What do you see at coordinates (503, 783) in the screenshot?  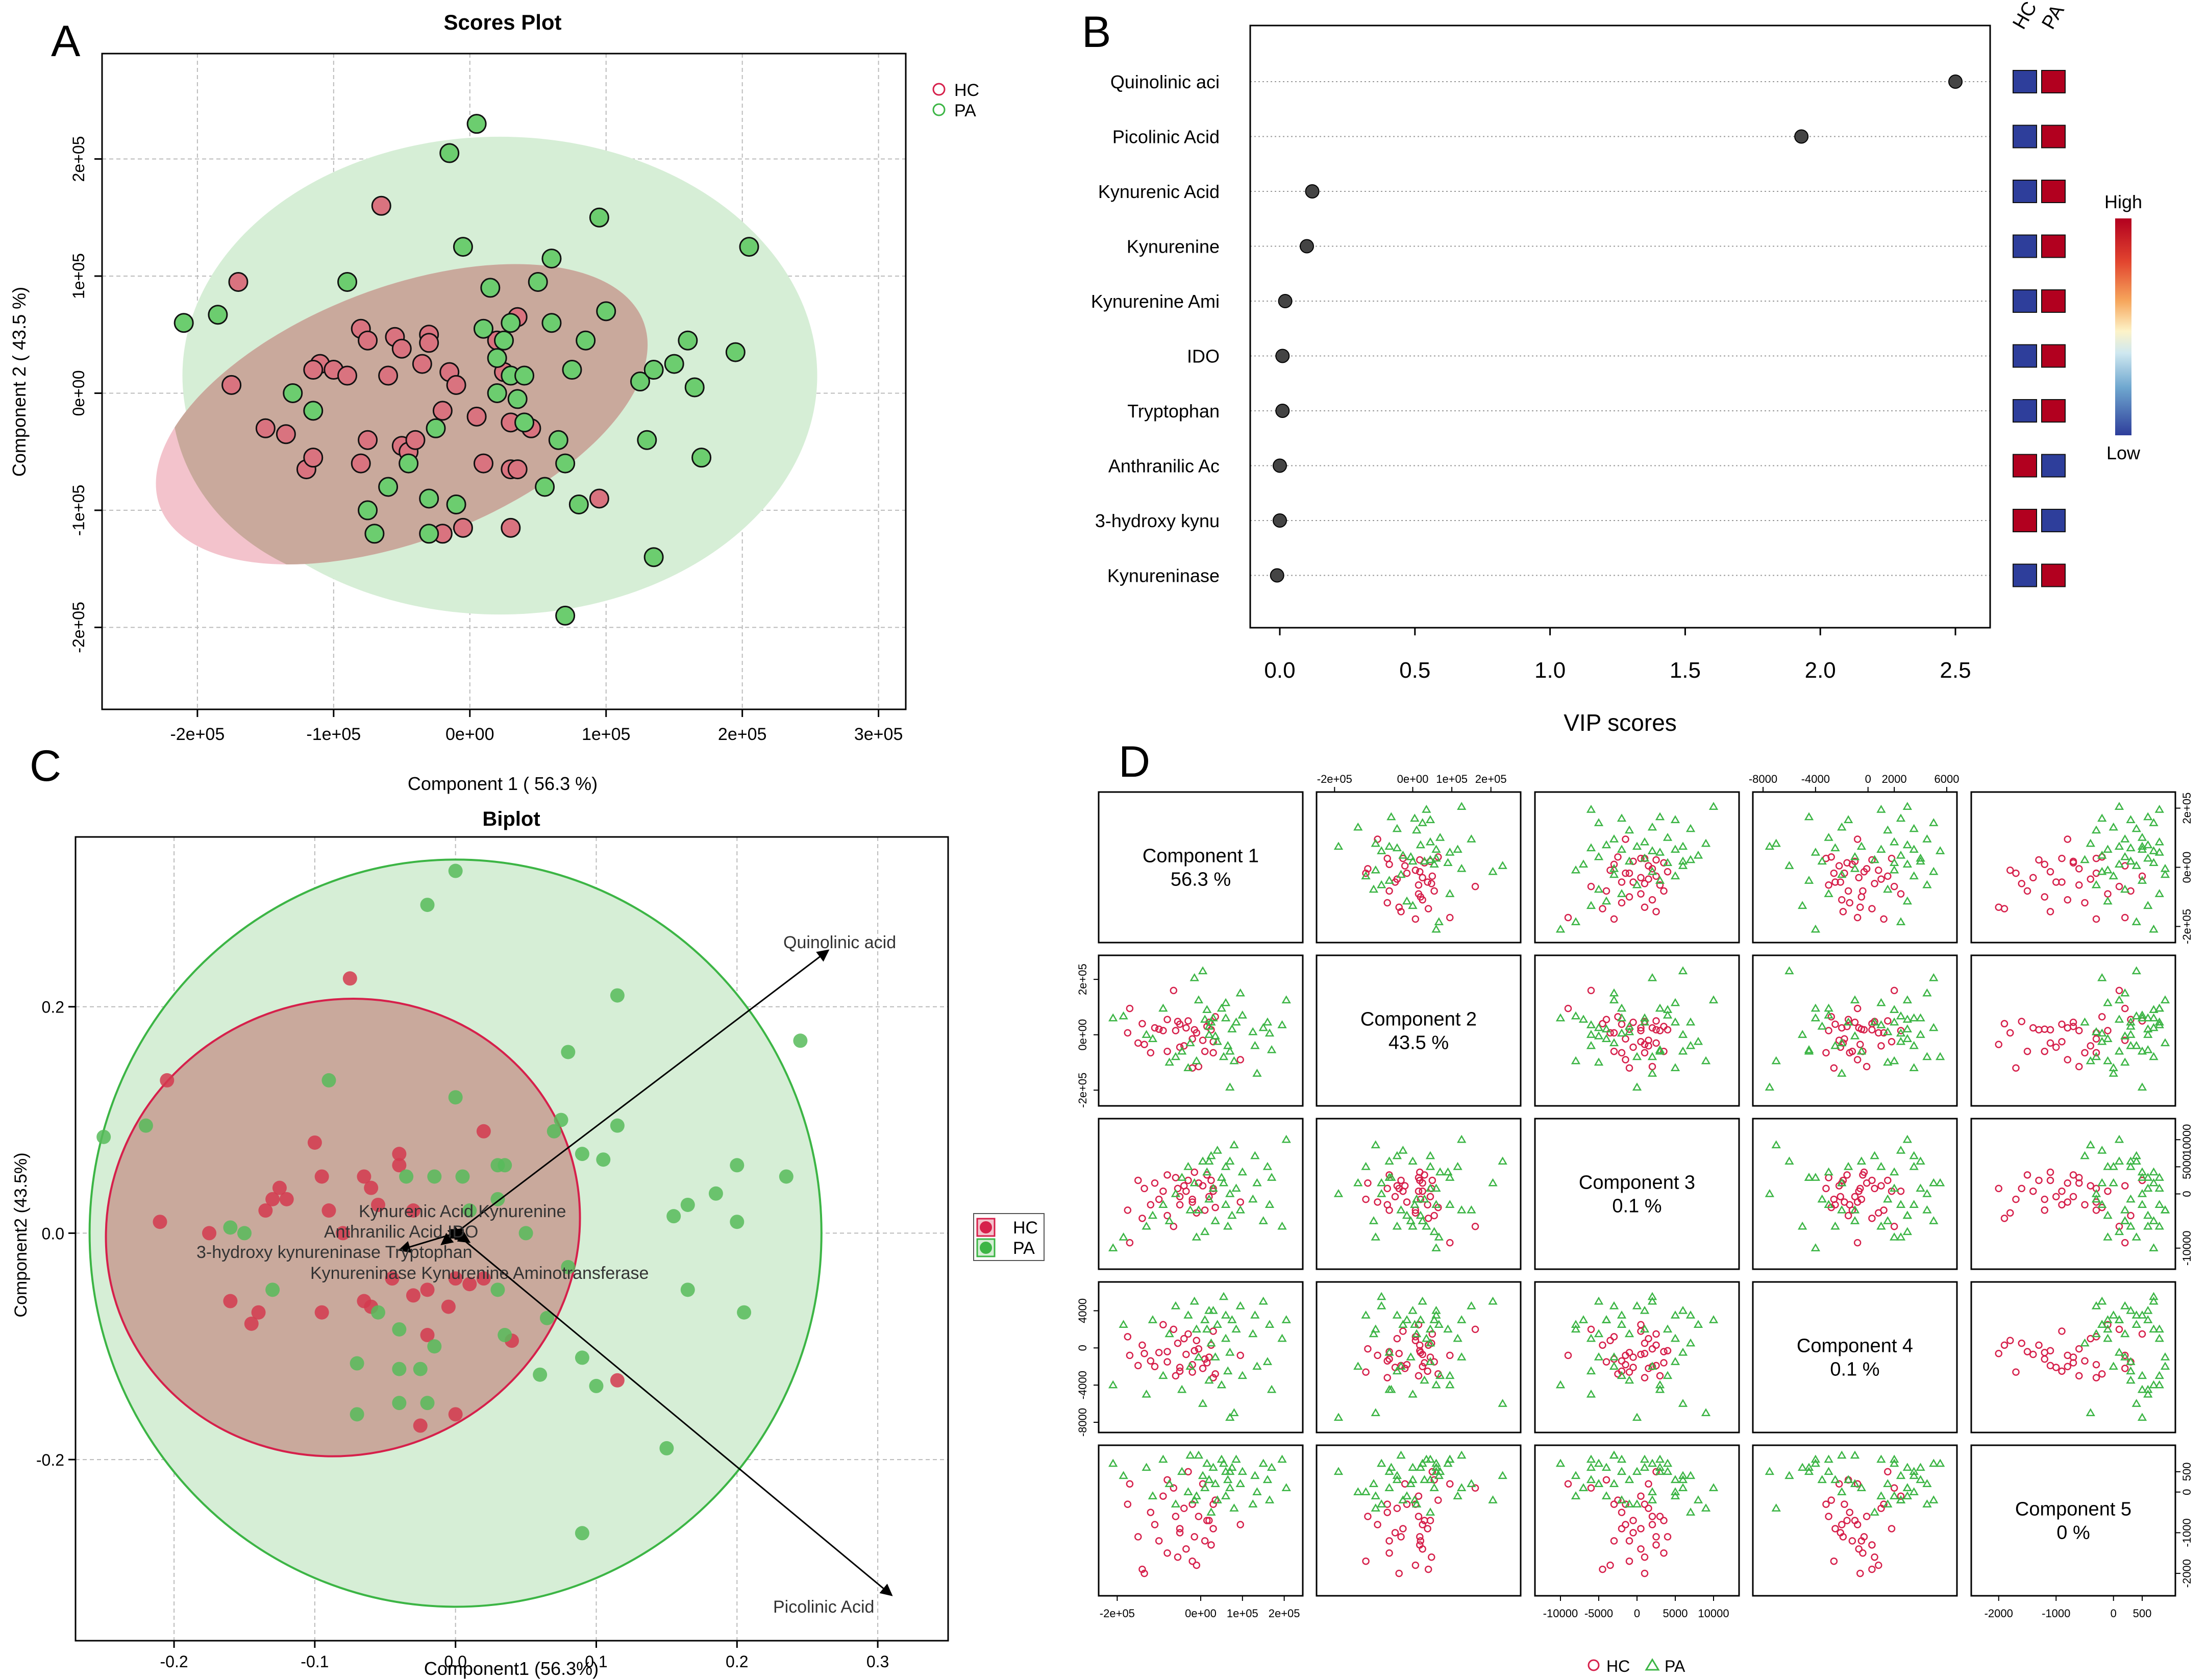 I see `panel-a-x-label: Component 1 ( 56.3 %)` at bounding box center [503, 783].